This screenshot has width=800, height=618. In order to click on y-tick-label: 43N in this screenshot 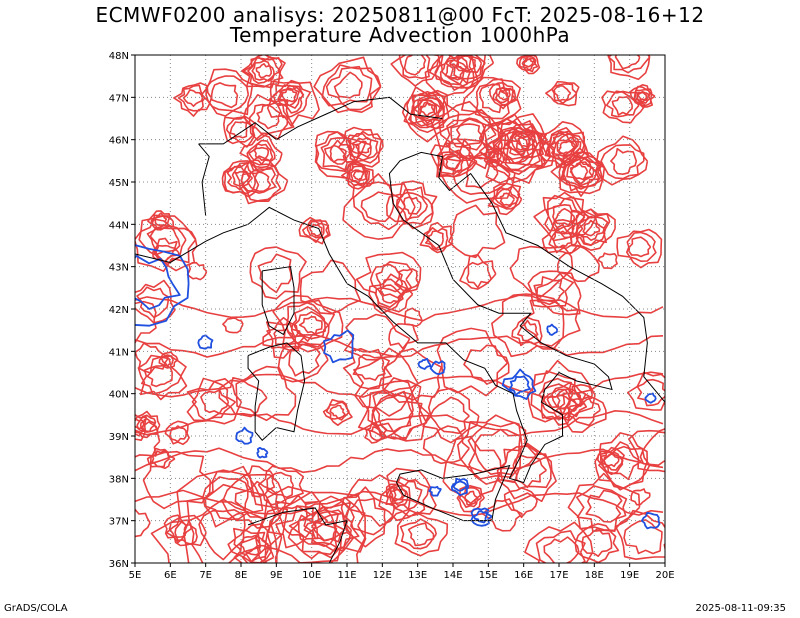, I will do `click(119, 268)`.